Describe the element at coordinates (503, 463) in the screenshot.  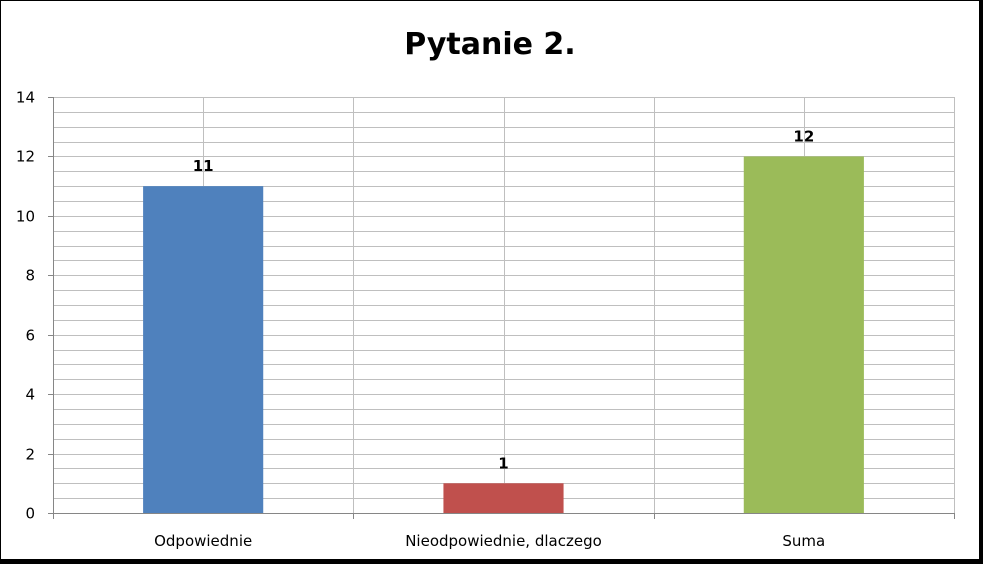
I see `data-label-2: 1` at that location.